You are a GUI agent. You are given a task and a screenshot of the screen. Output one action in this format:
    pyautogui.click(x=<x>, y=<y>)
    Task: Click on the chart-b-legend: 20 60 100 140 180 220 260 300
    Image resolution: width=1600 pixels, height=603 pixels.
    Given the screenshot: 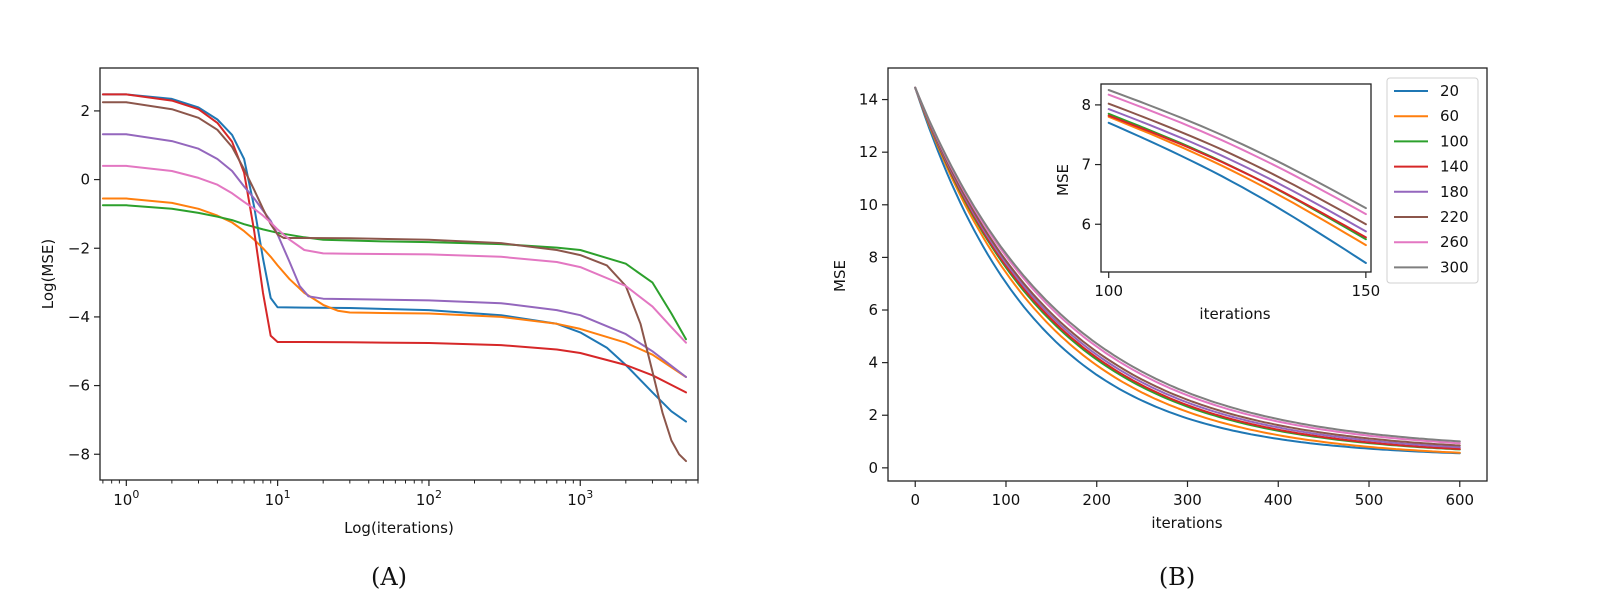 What is the action you would take?
    pyautogui.click(x=1432, y=180)
    